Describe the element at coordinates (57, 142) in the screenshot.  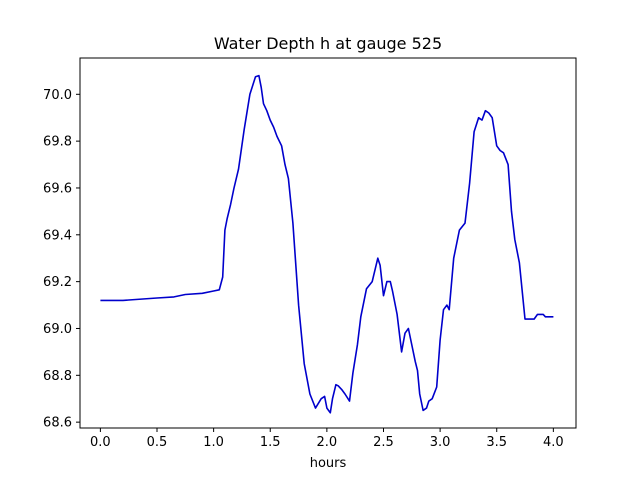
I see `y-tick-label: 69.8` at that location.